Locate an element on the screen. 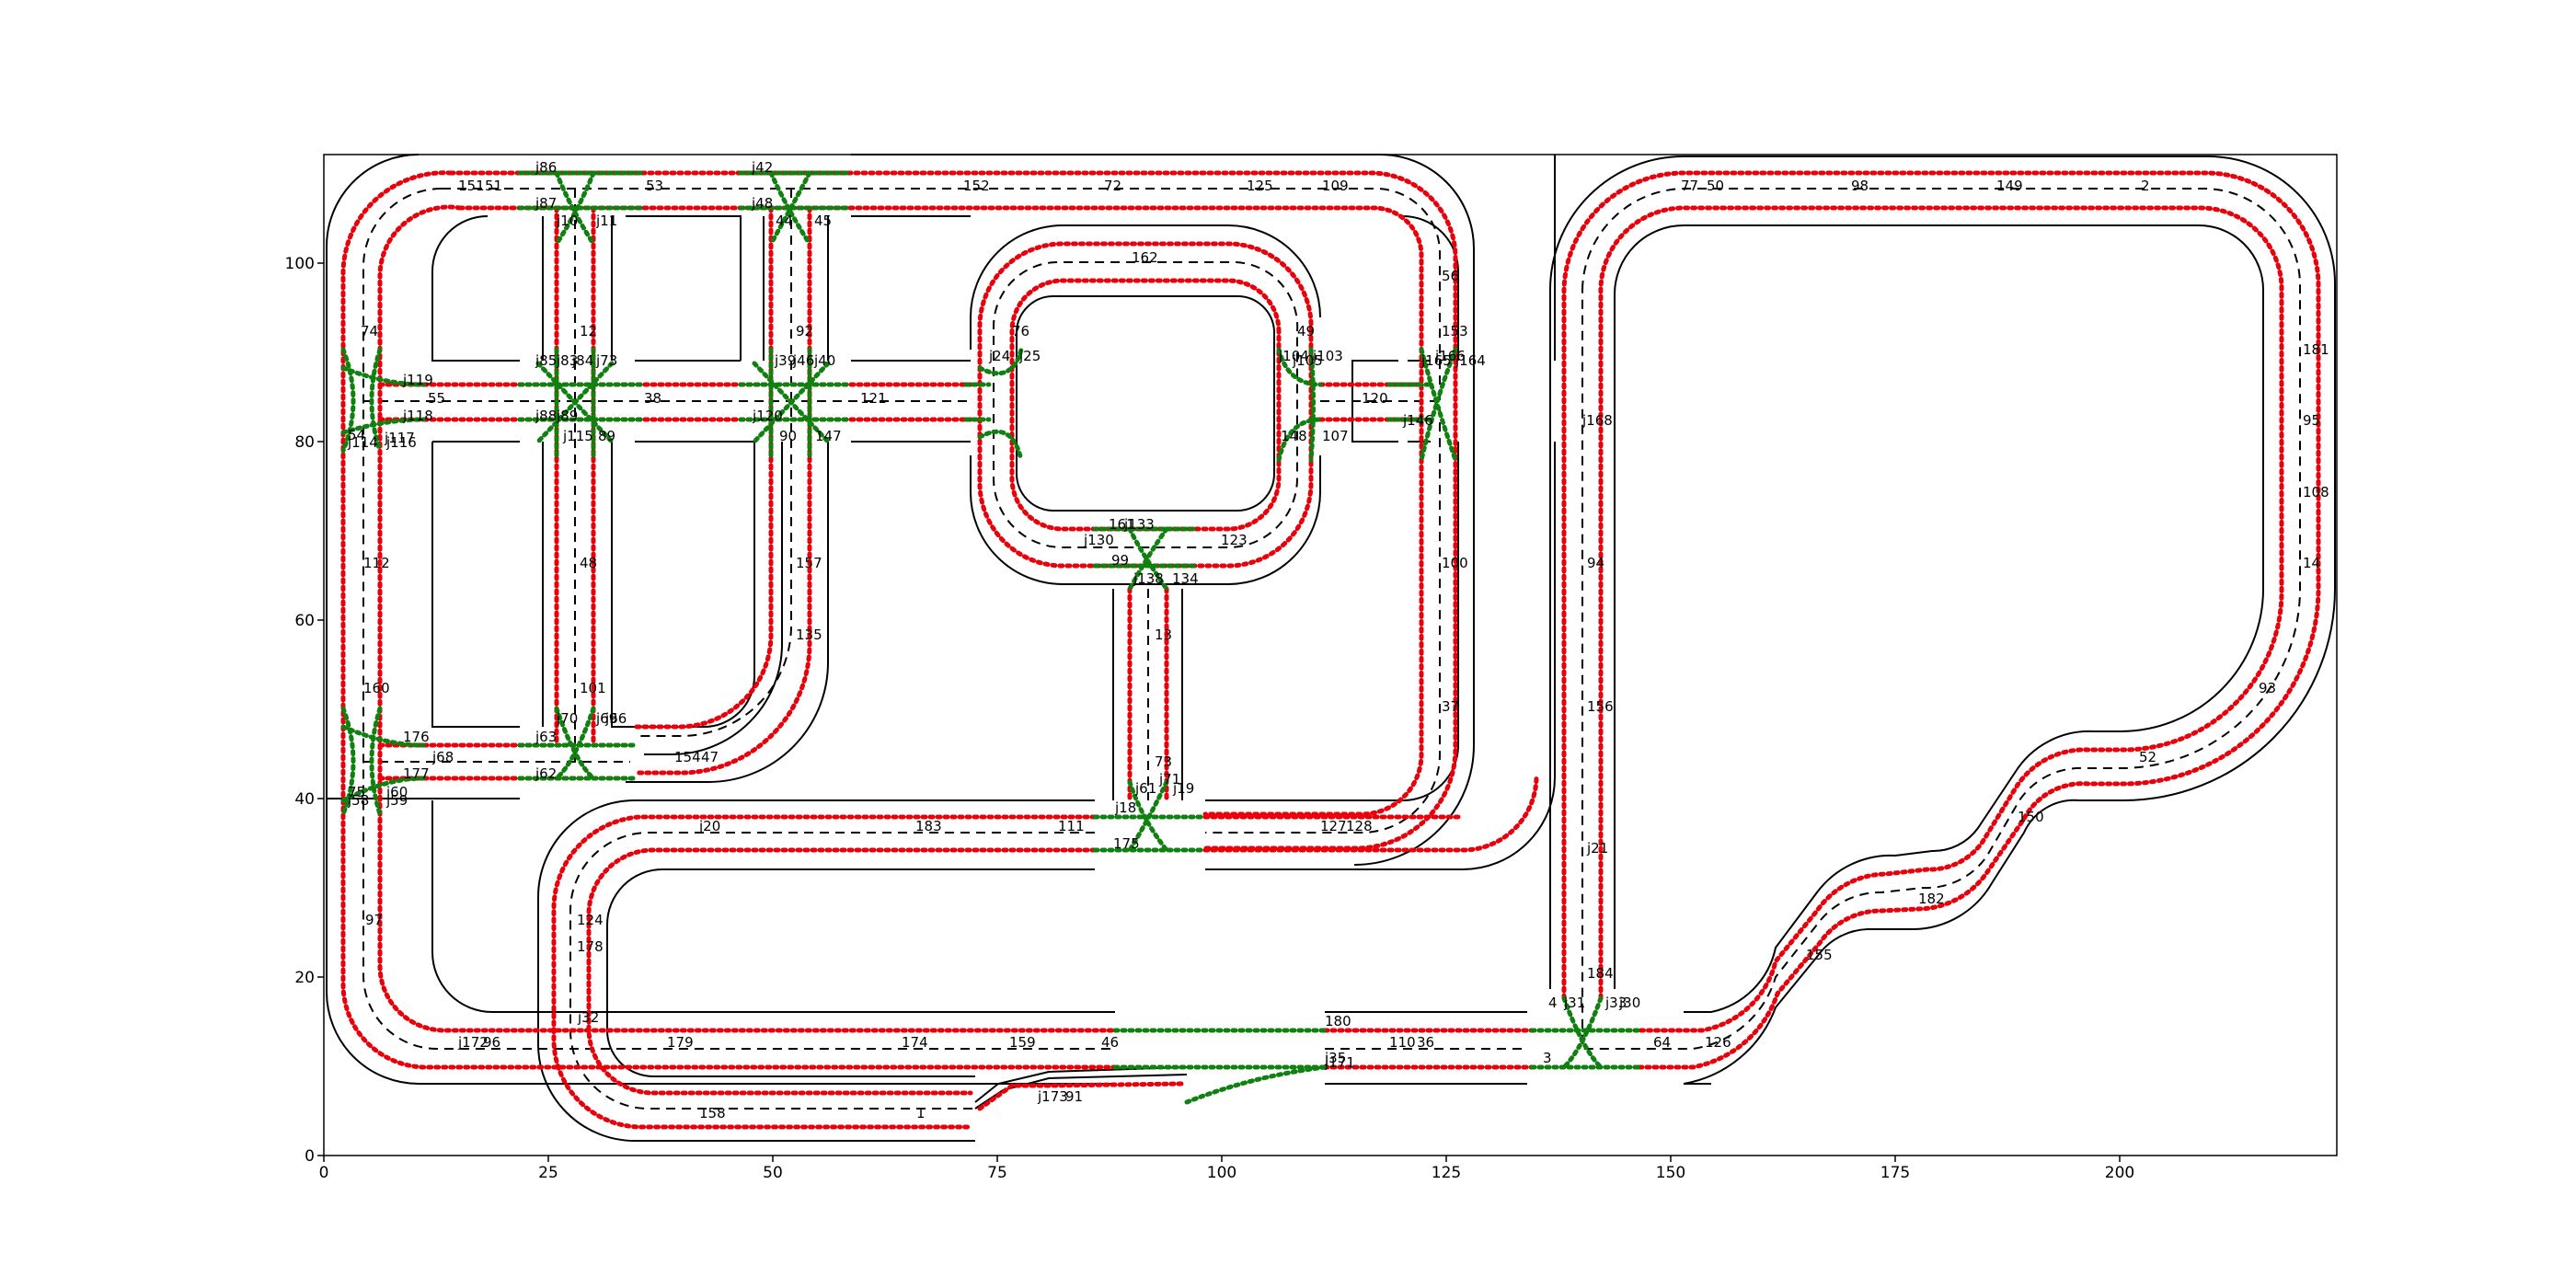 The width and height of the screenshot is (2576, 1288). road-label: 14 is located at coordinates (2311, 563).